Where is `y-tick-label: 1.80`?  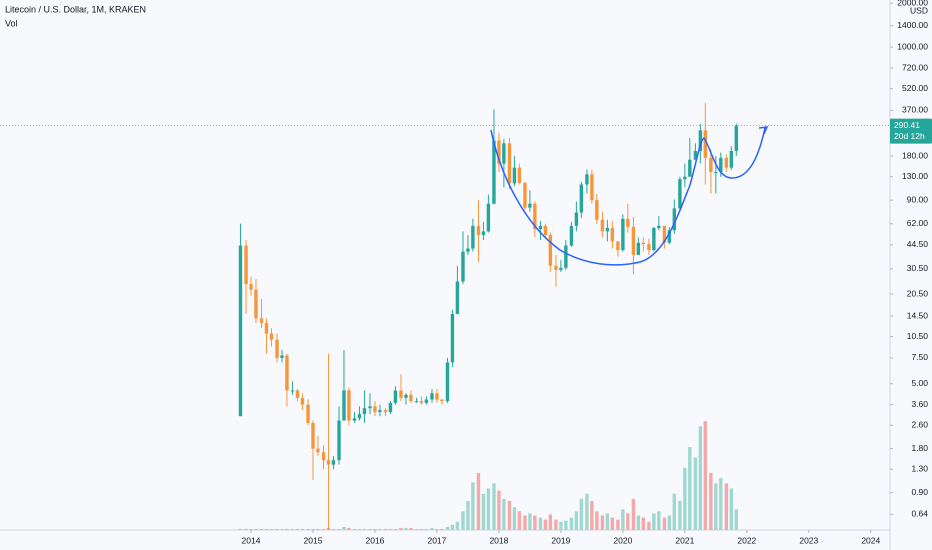 y-tick-label: 1.80 is located at coordinates (919, 448).